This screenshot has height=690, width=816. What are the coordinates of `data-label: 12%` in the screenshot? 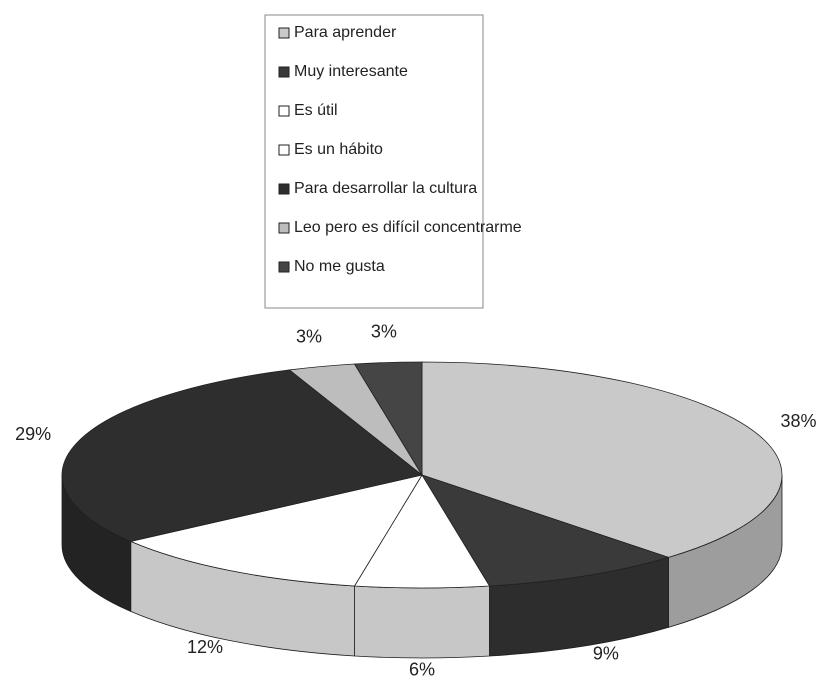 It's located at (205, 647).